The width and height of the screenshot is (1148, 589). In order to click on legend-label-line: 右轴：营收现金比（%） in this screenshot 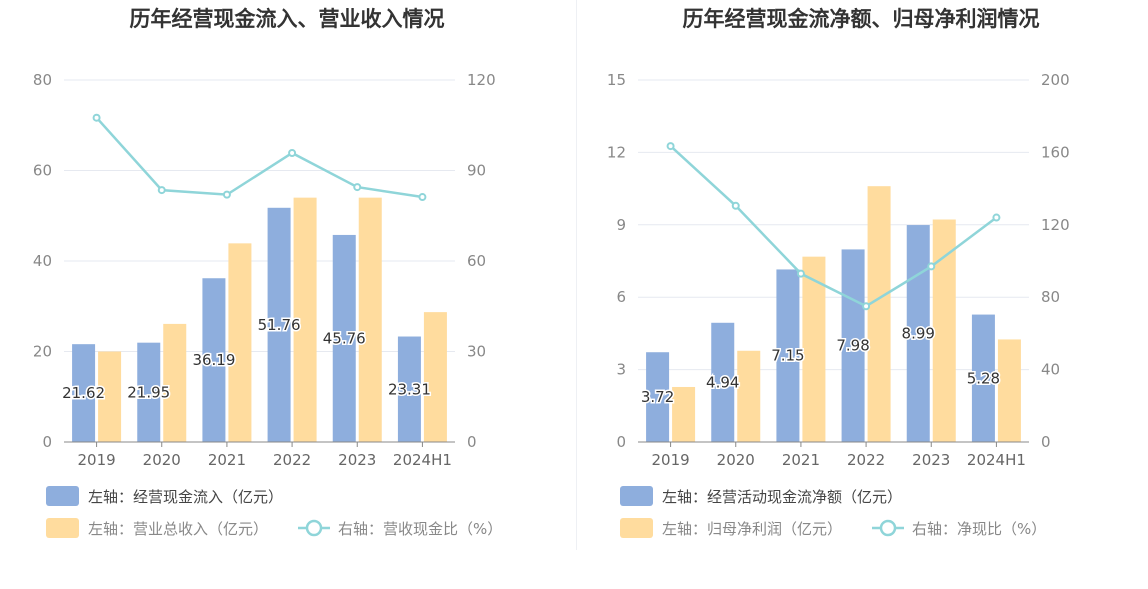, I will do `click(420, 529)`.